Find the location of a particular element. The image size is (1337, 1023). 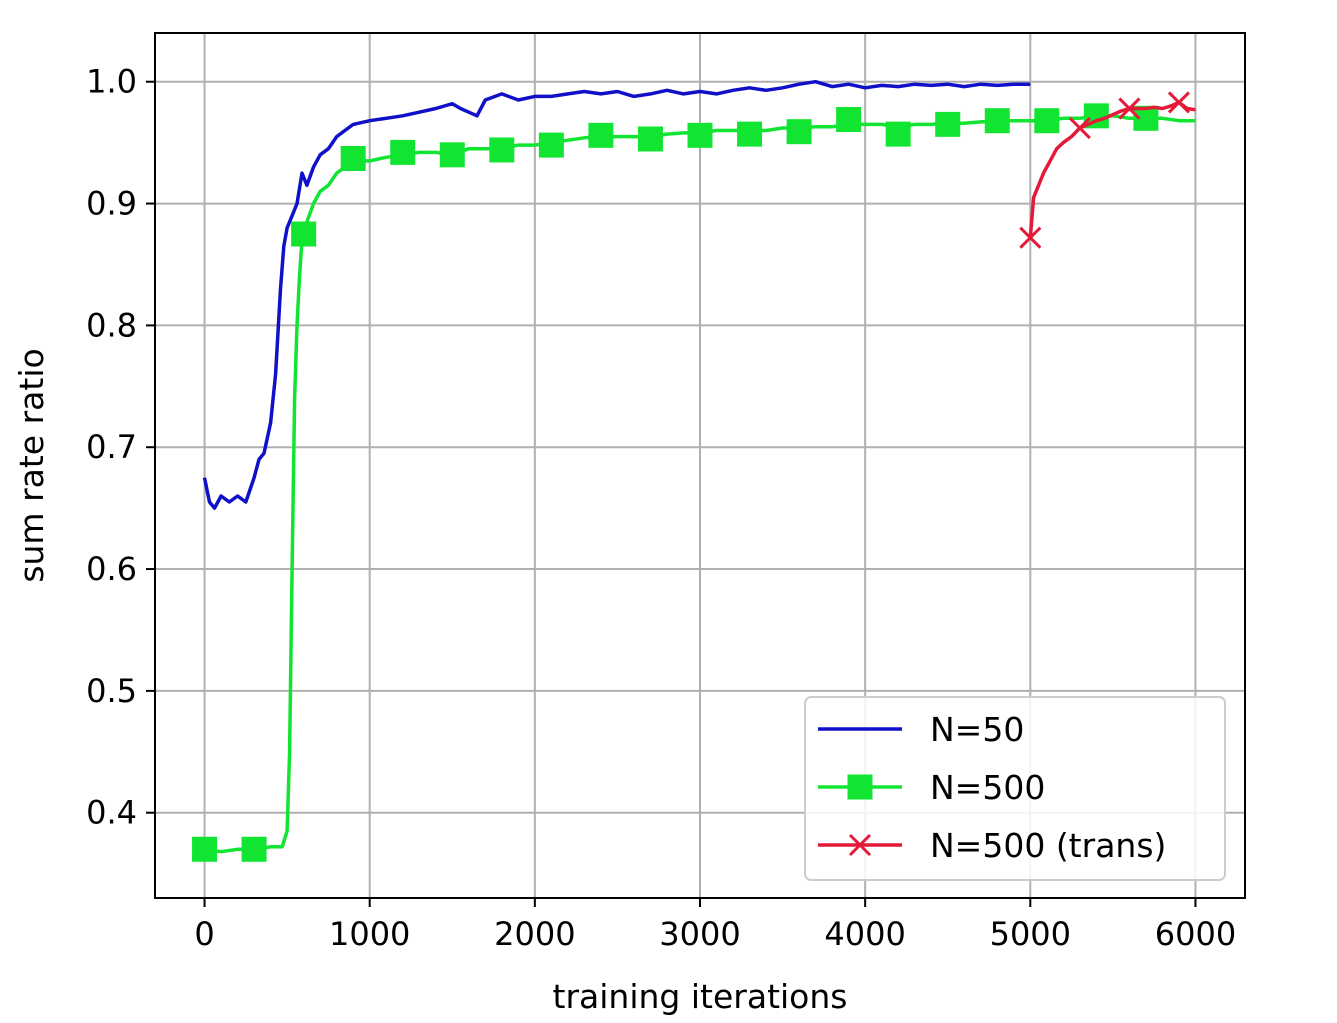

legend-label: N=50 is located at coordinates (977, 729).